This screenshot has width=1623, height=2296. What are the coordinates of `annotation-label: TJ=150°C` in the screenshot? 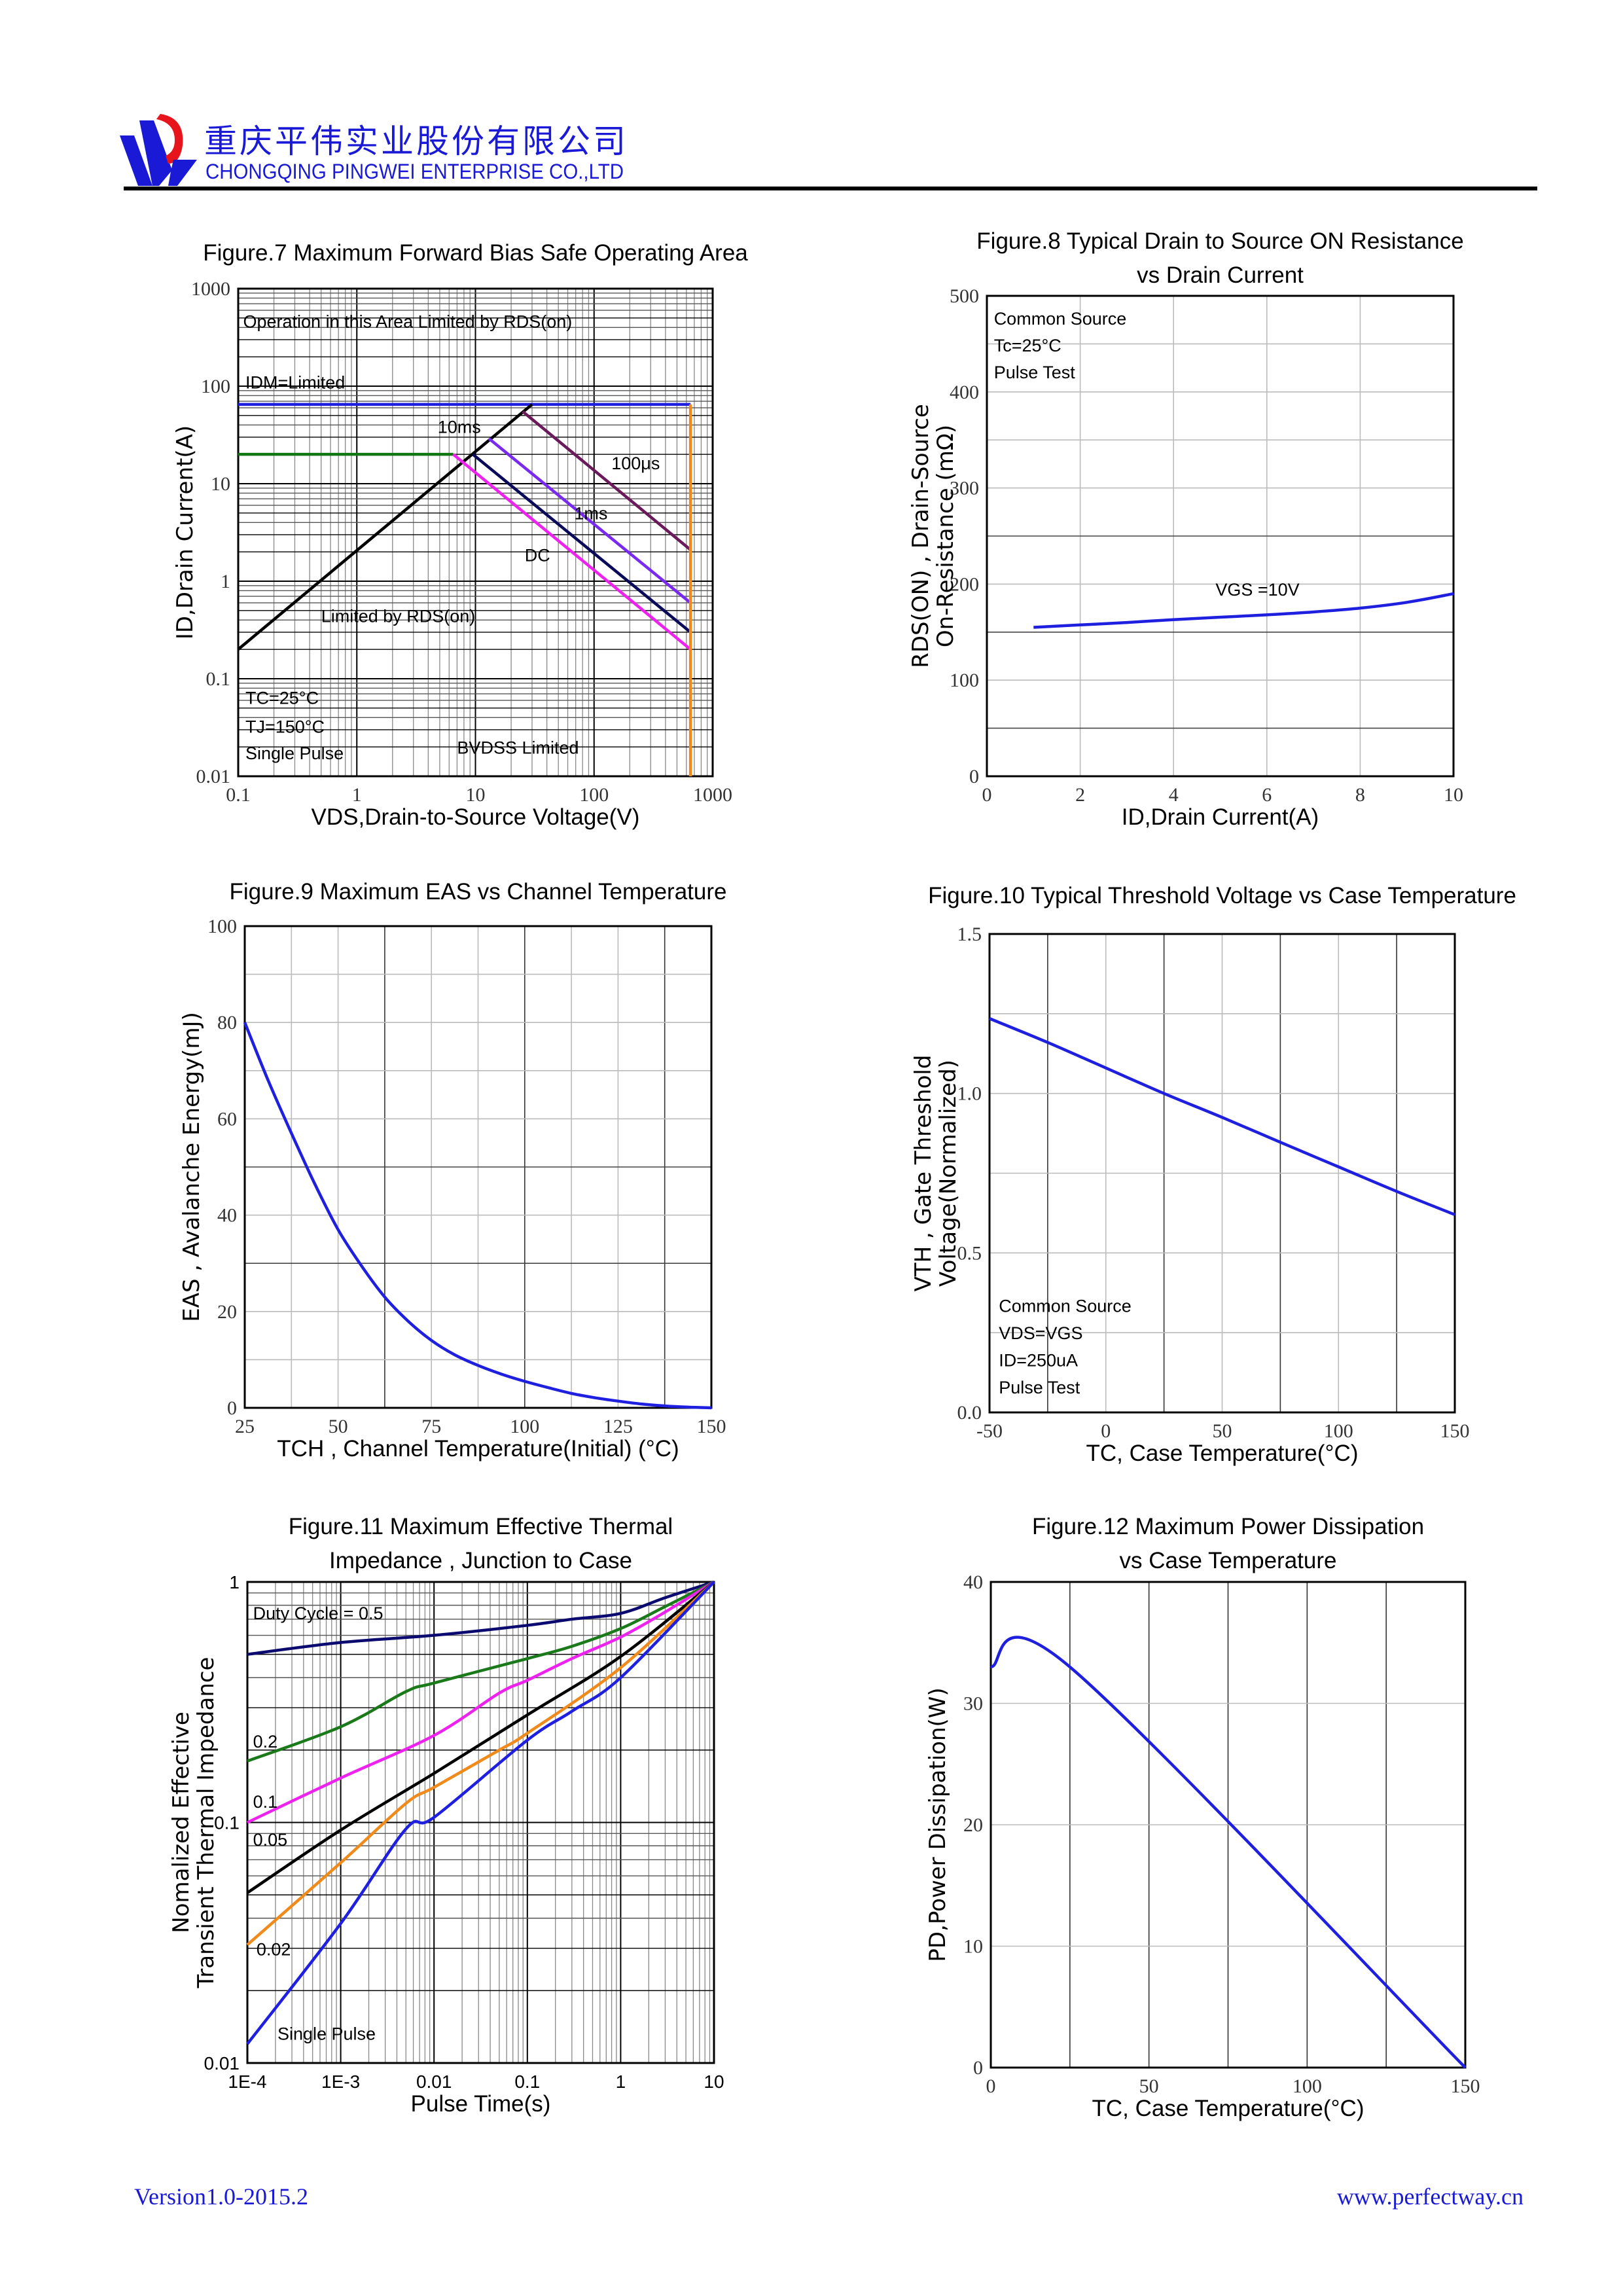 It's located at (285, 726).